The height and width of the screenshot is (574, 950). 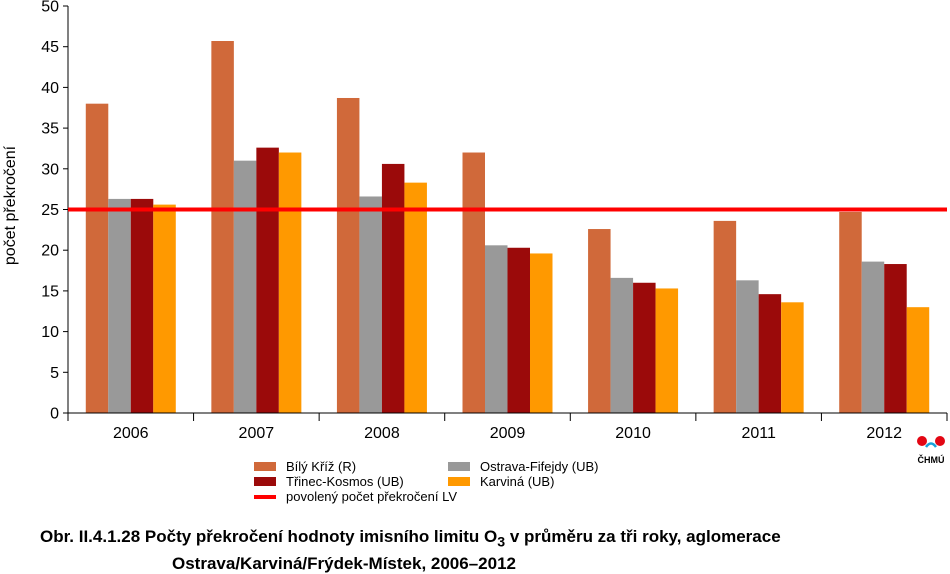 What do you see at coordinates (50, 169) in the screenshot?
I see `y-tick-label: 30` at bounding box center [50, 169].